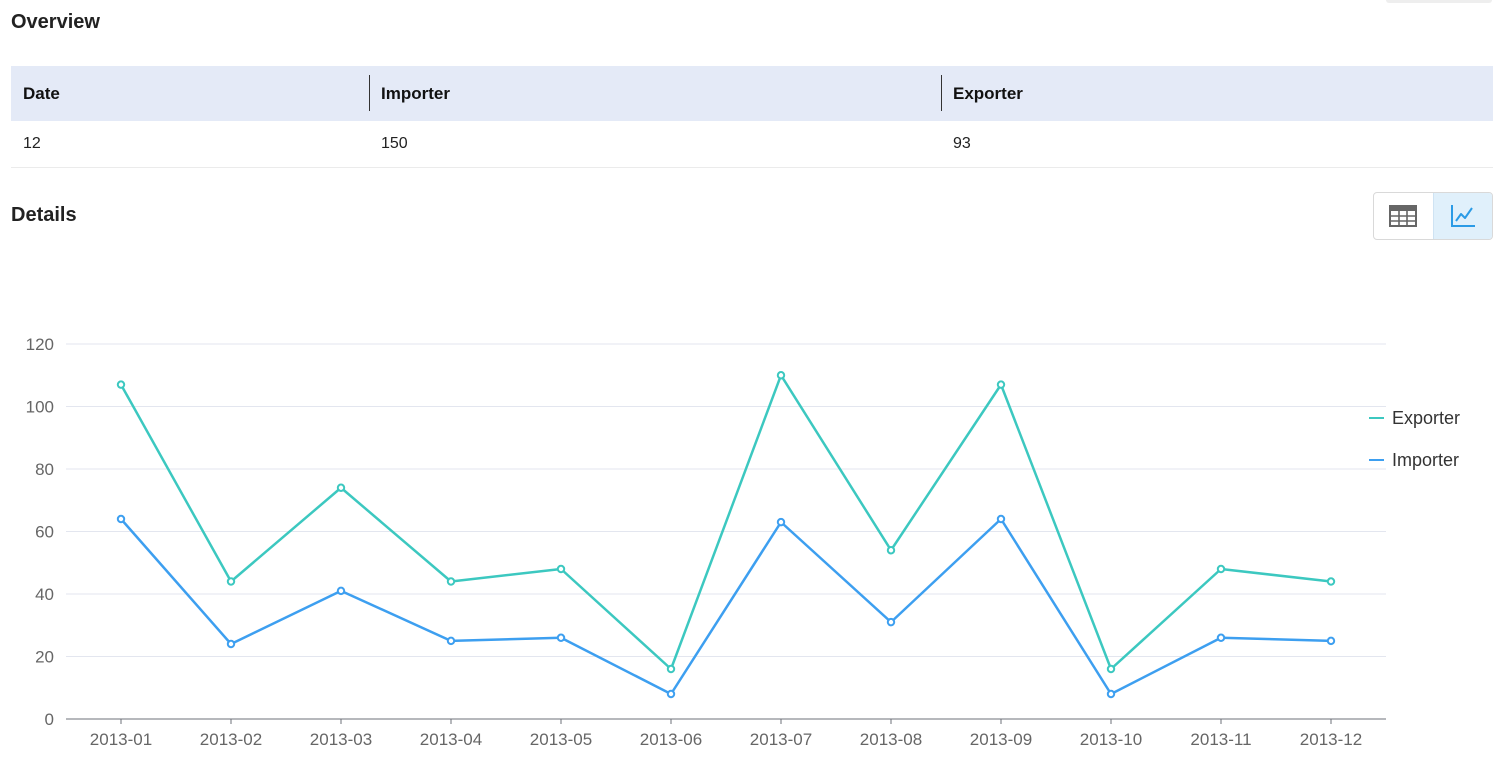 This screenshot has width=1498, height=777. What do you see at coordinates (1331, 739) in the screenshot?
I see `x-tick-label: 2013-12` at bounding box center [1331, 739].